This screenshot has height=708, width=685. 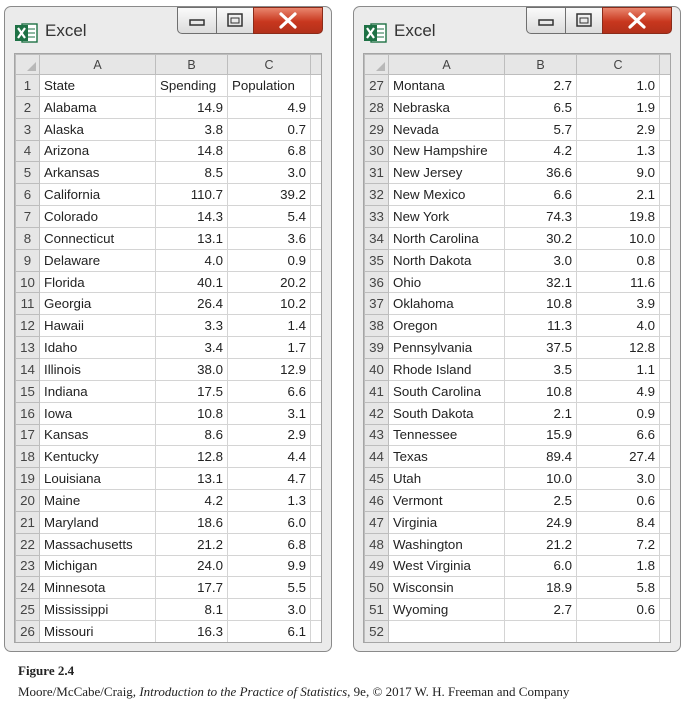 I want to click on cell-spending: 2.5, so click(x=540, y=500).